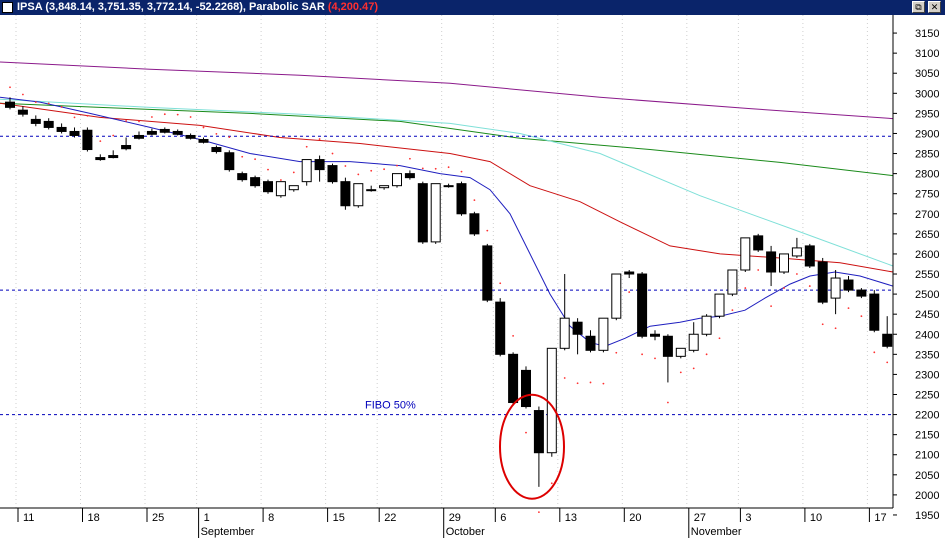  I want to click on price-tick-label: 3000, so click(927, 94).